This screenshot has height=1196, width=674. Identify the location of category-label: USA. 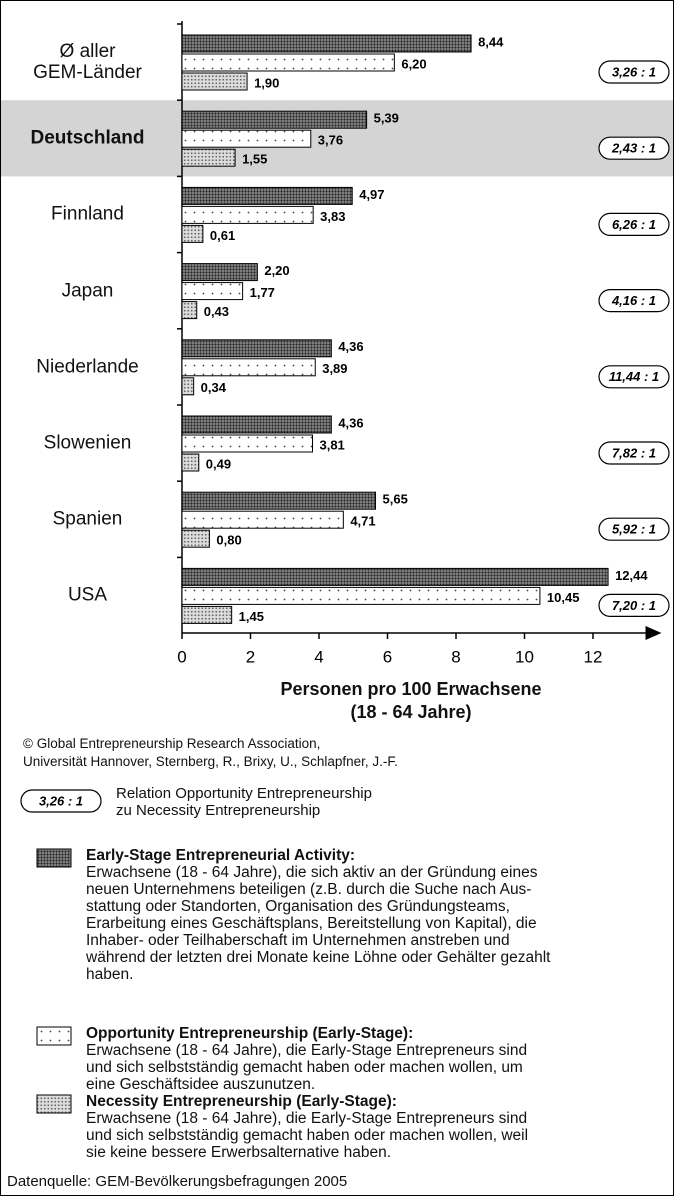
(87, 595).